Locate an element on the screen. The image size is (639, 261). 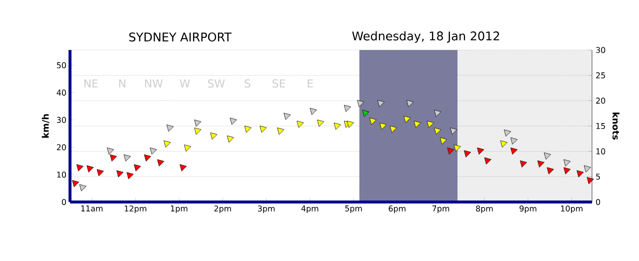
y2-axis-title: knots is located at coordinates (616, 126).